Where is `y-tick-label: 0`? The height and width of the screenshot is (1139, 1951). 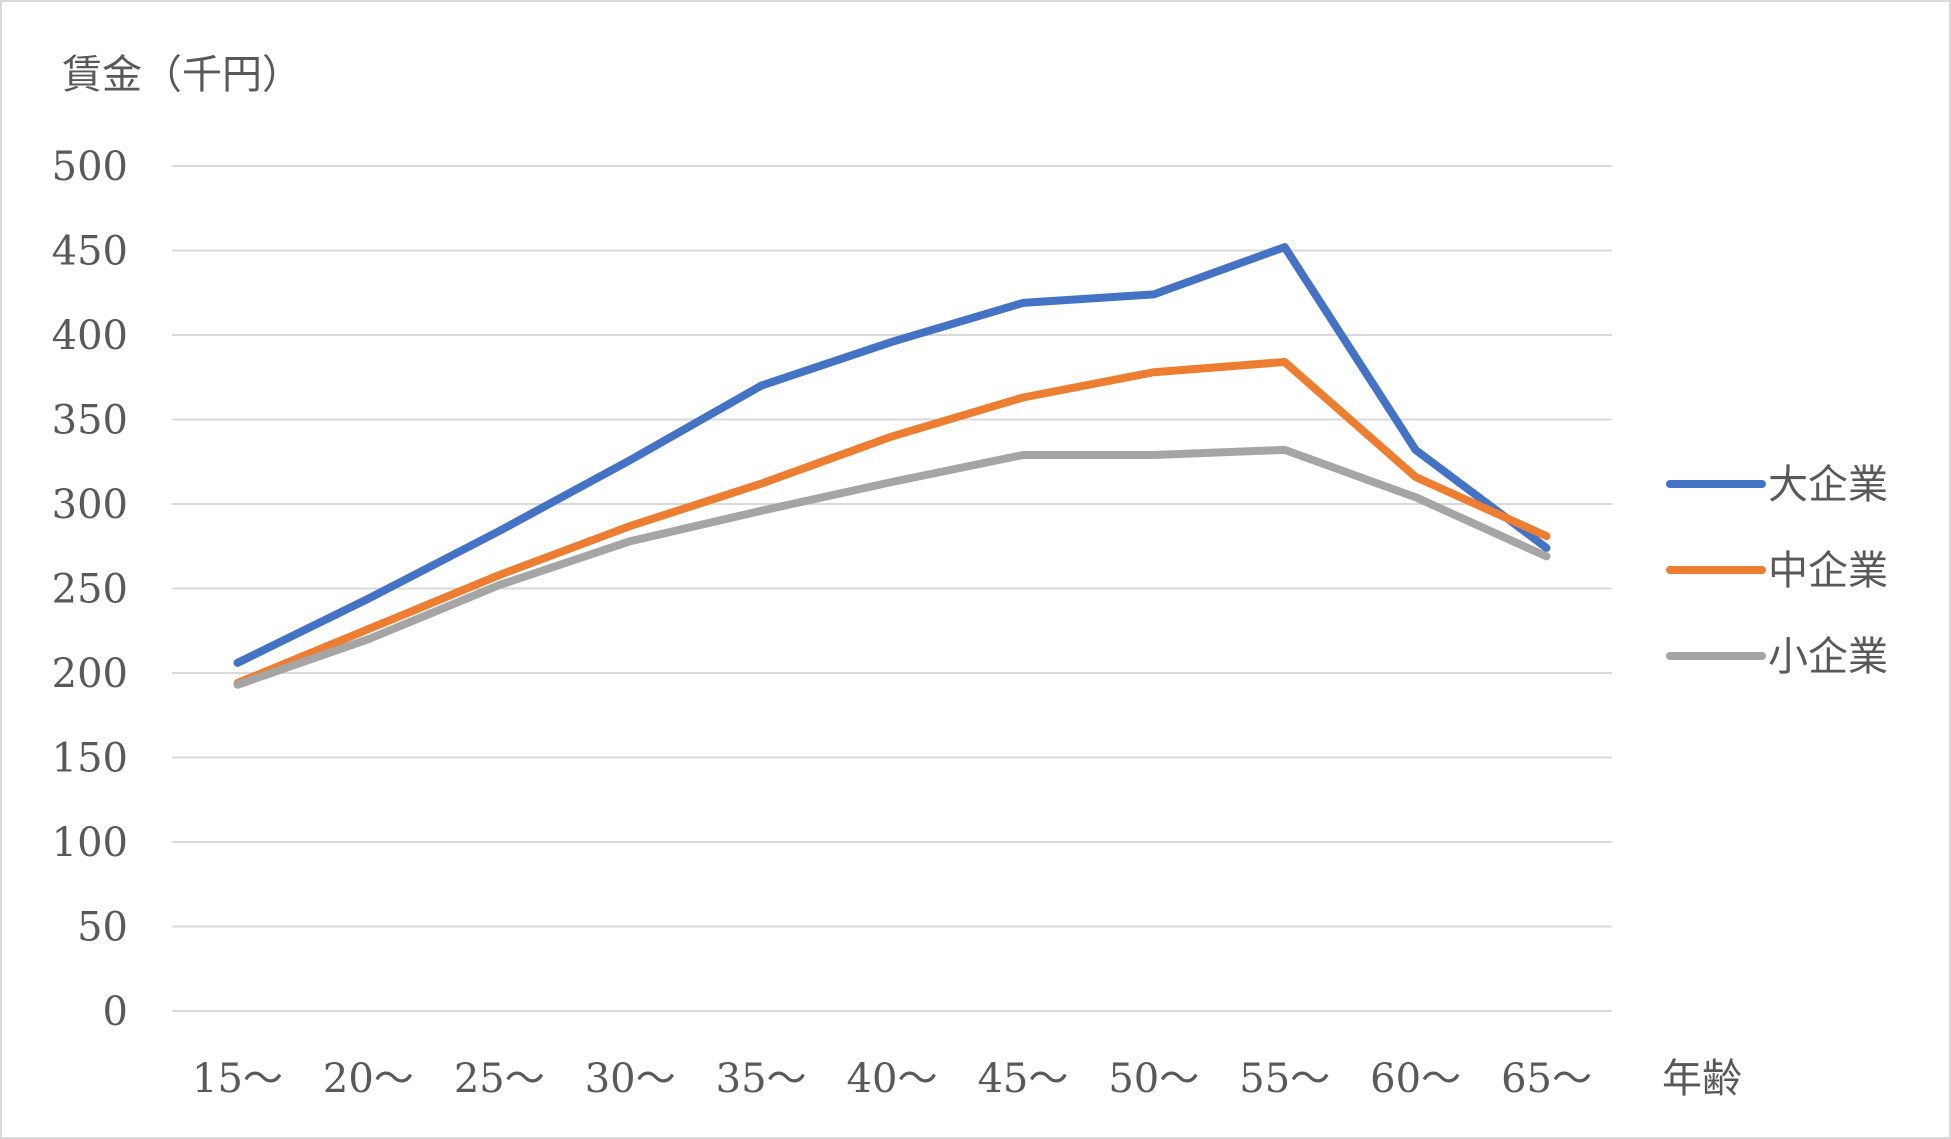 y-tick-label: 0 is located at coordinates (115, 1012).